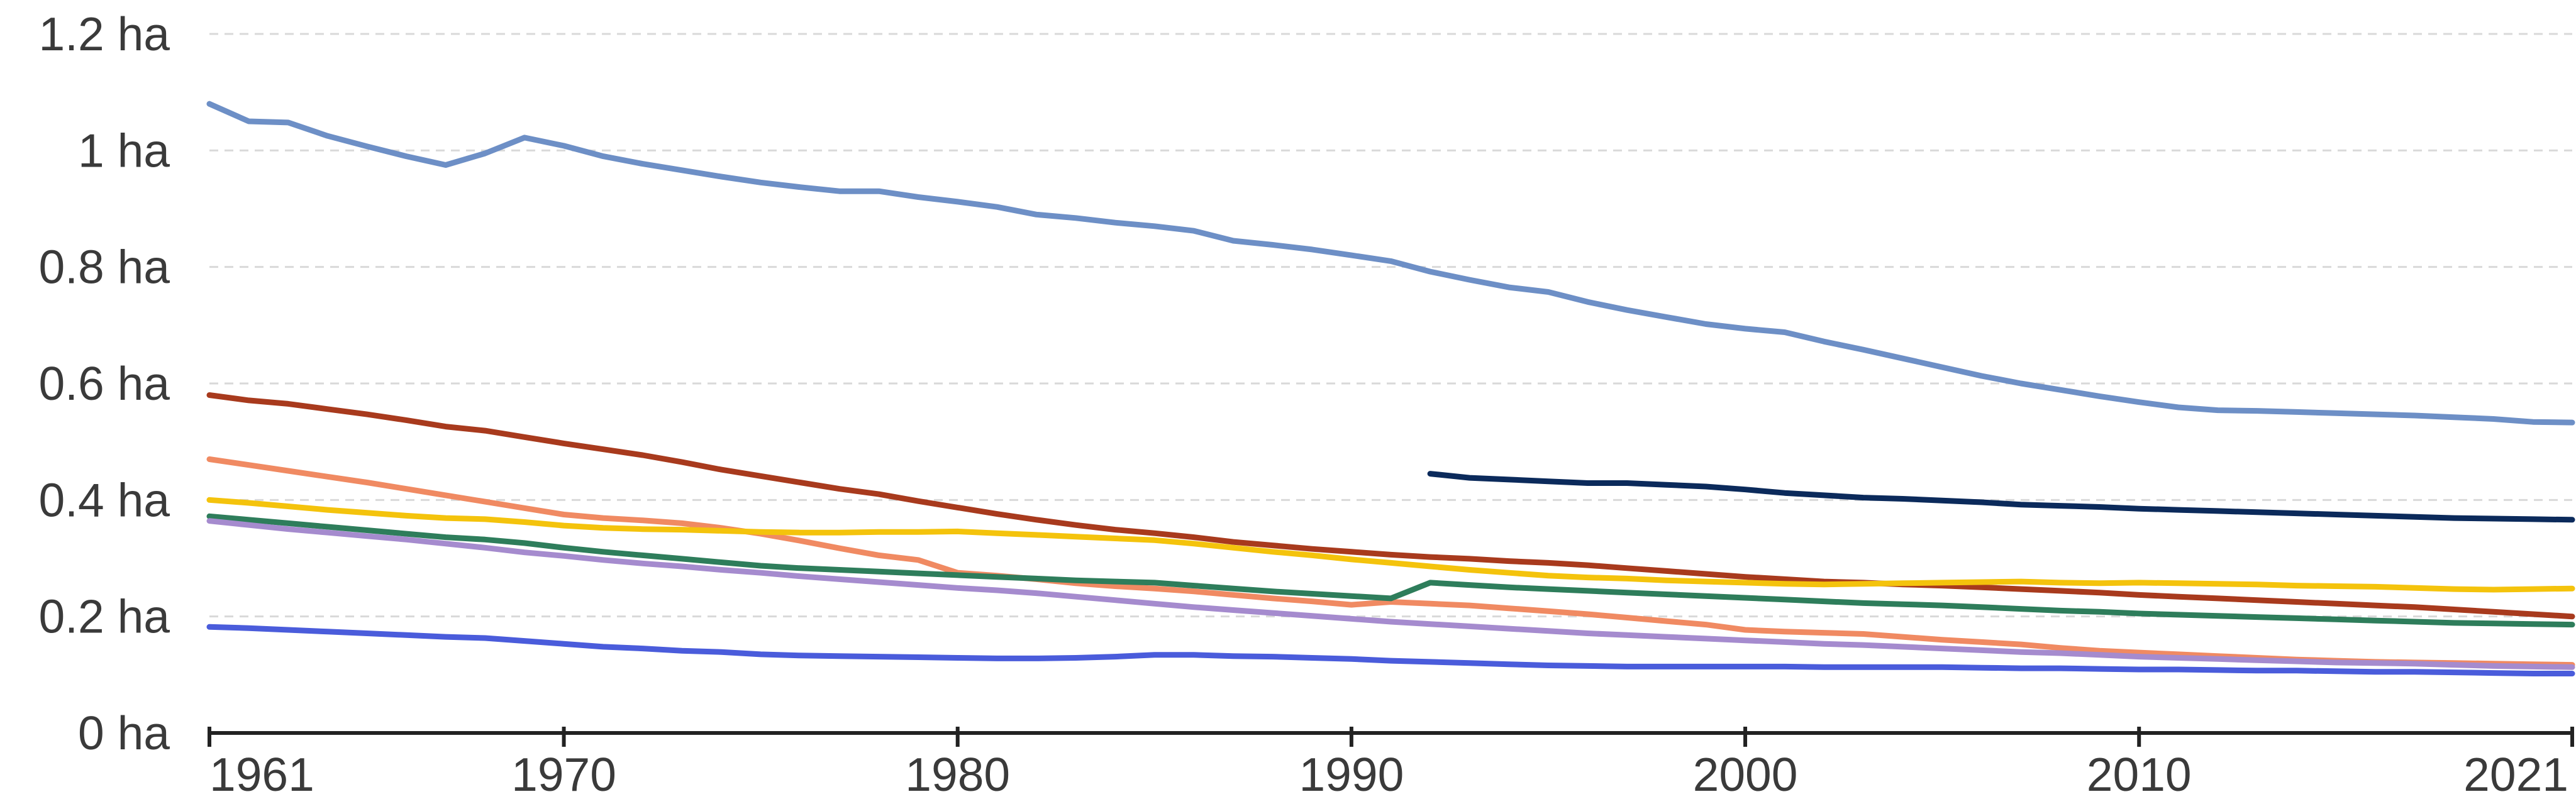  Describe the element at coordinates (124, 733) in the screenshot. I see `y-tick-label: 0 ha` at that location.